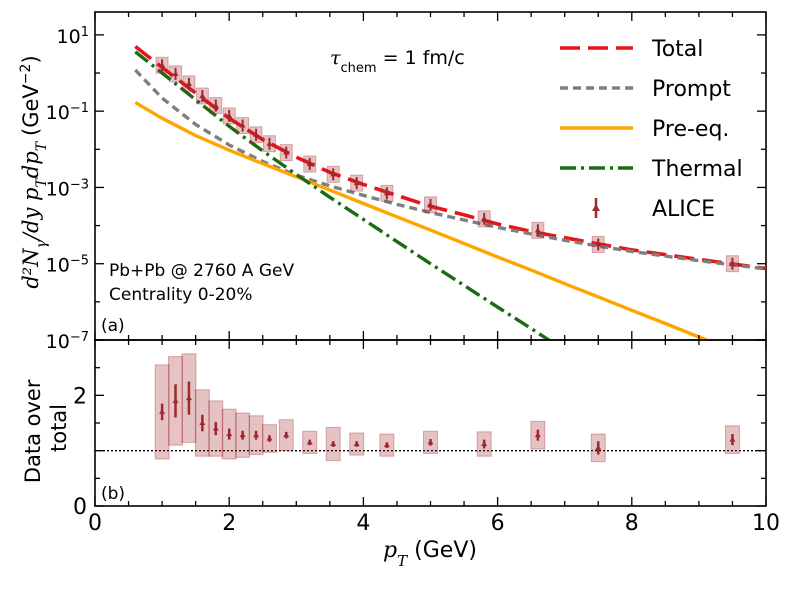  I want to click on legend-label: Thermal, so click(697, 169).